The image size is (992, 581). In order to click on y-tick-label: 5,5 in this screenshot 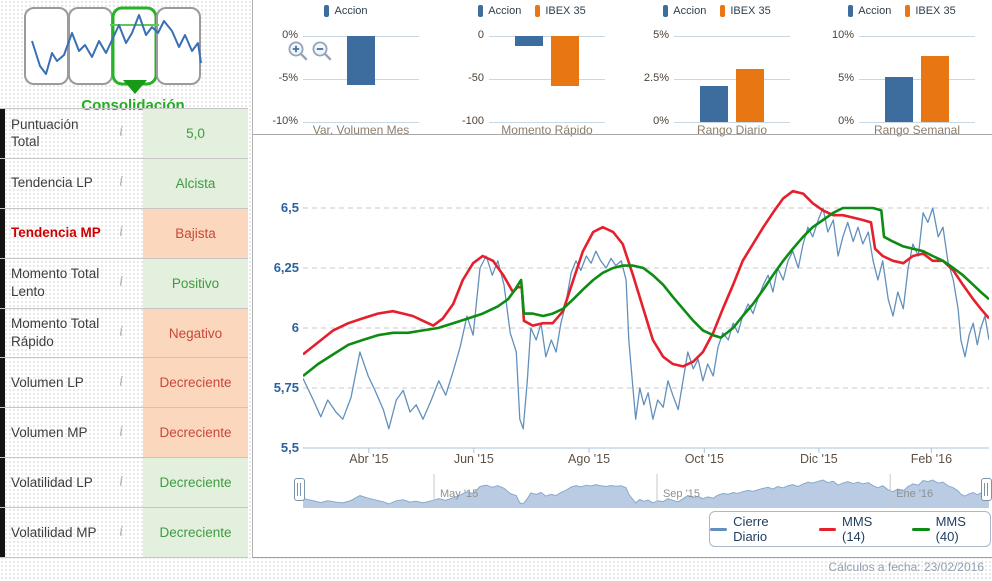, I will do `click(289, 447)`.